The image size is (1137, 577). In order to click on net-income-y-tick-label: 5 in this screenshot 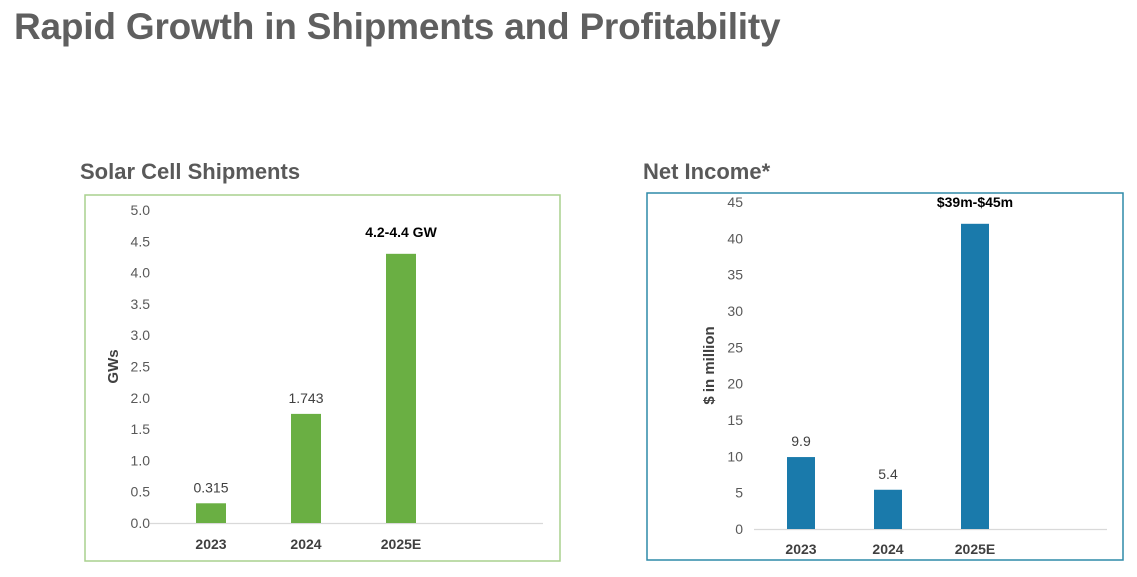, I will do `click(739, 493)`.